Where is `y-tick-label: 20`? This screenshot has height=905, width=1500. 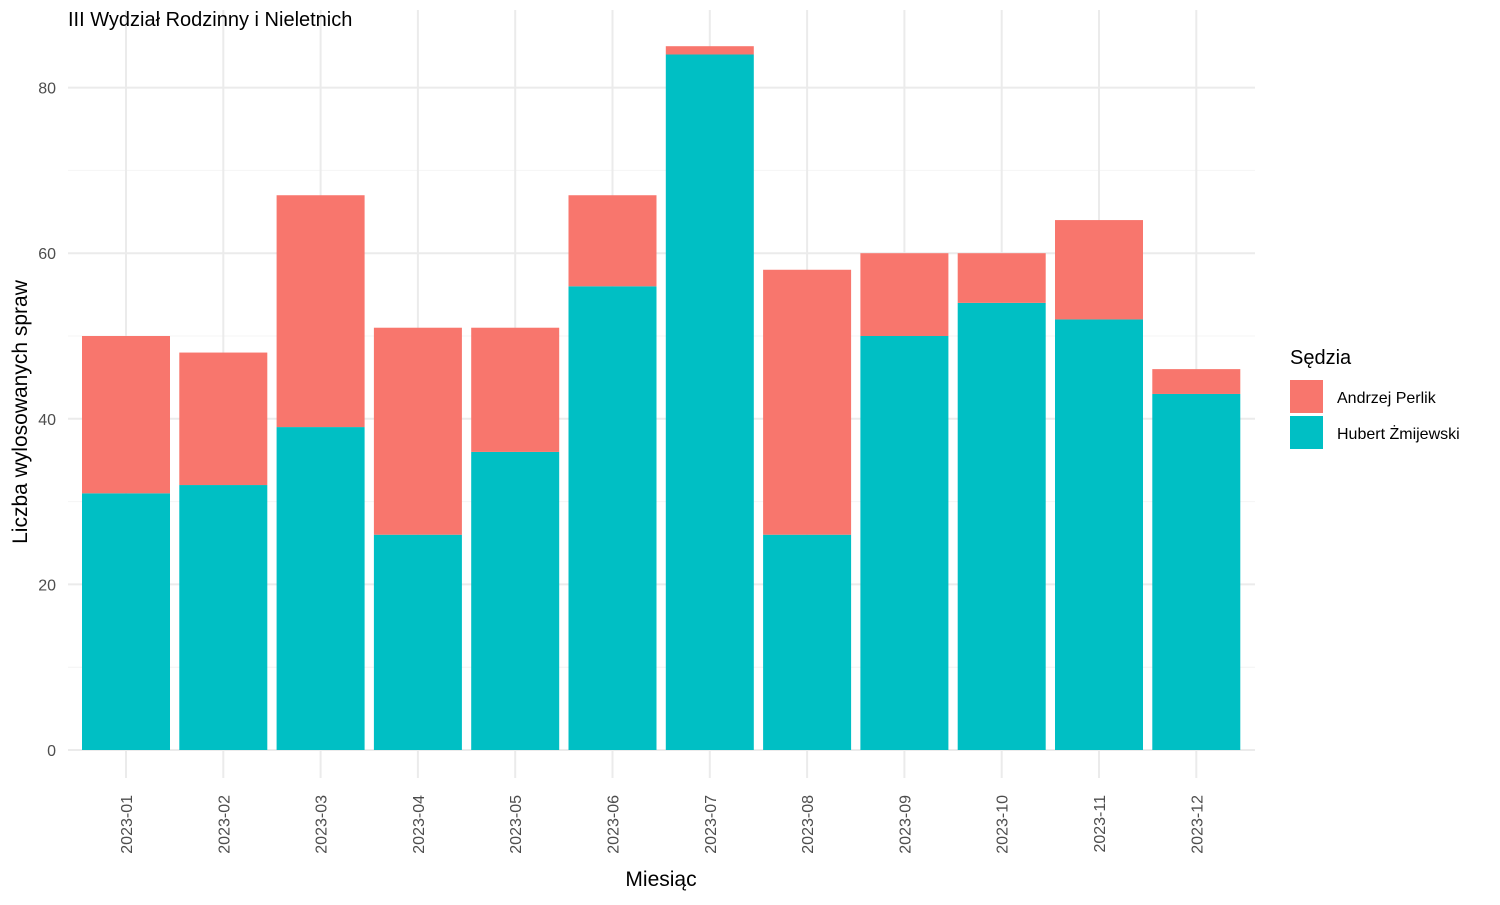
y-tick-label: 20 is located at coordinates (47, 585).